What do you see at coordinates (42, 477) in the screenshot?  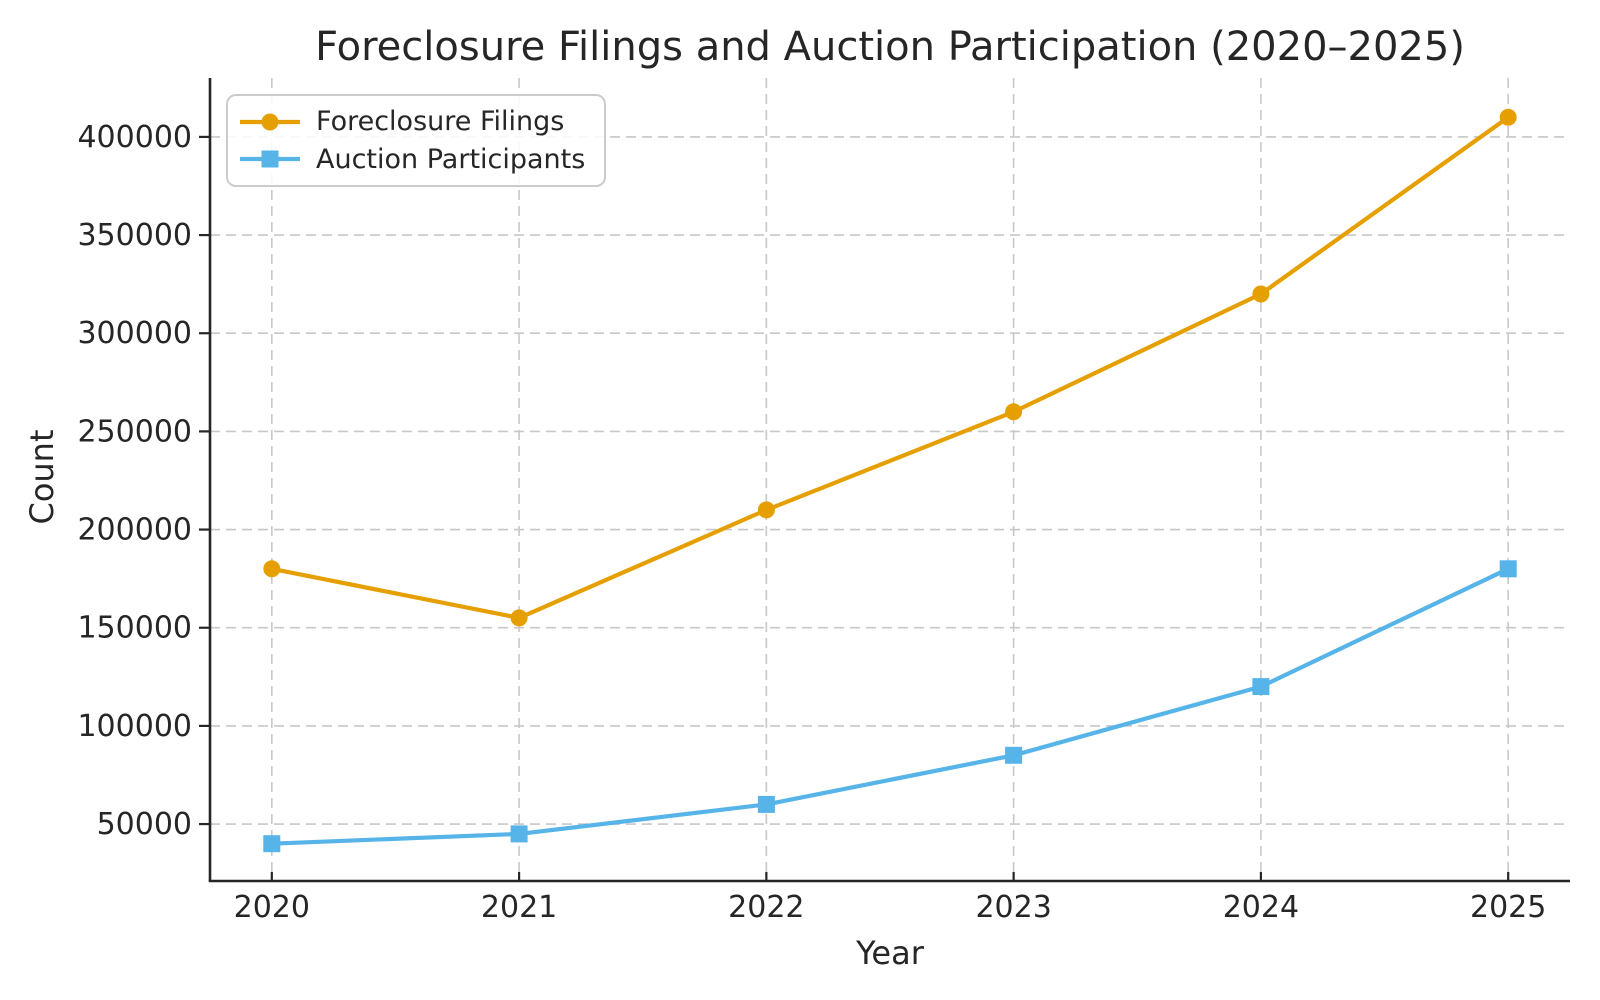 I see `y-axis-title: Count` at bounding box center [42, 477].